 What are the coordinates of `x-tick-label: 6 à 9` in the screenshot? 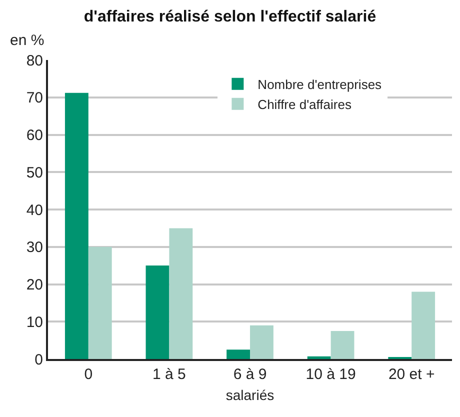 It's located at (250, 374).